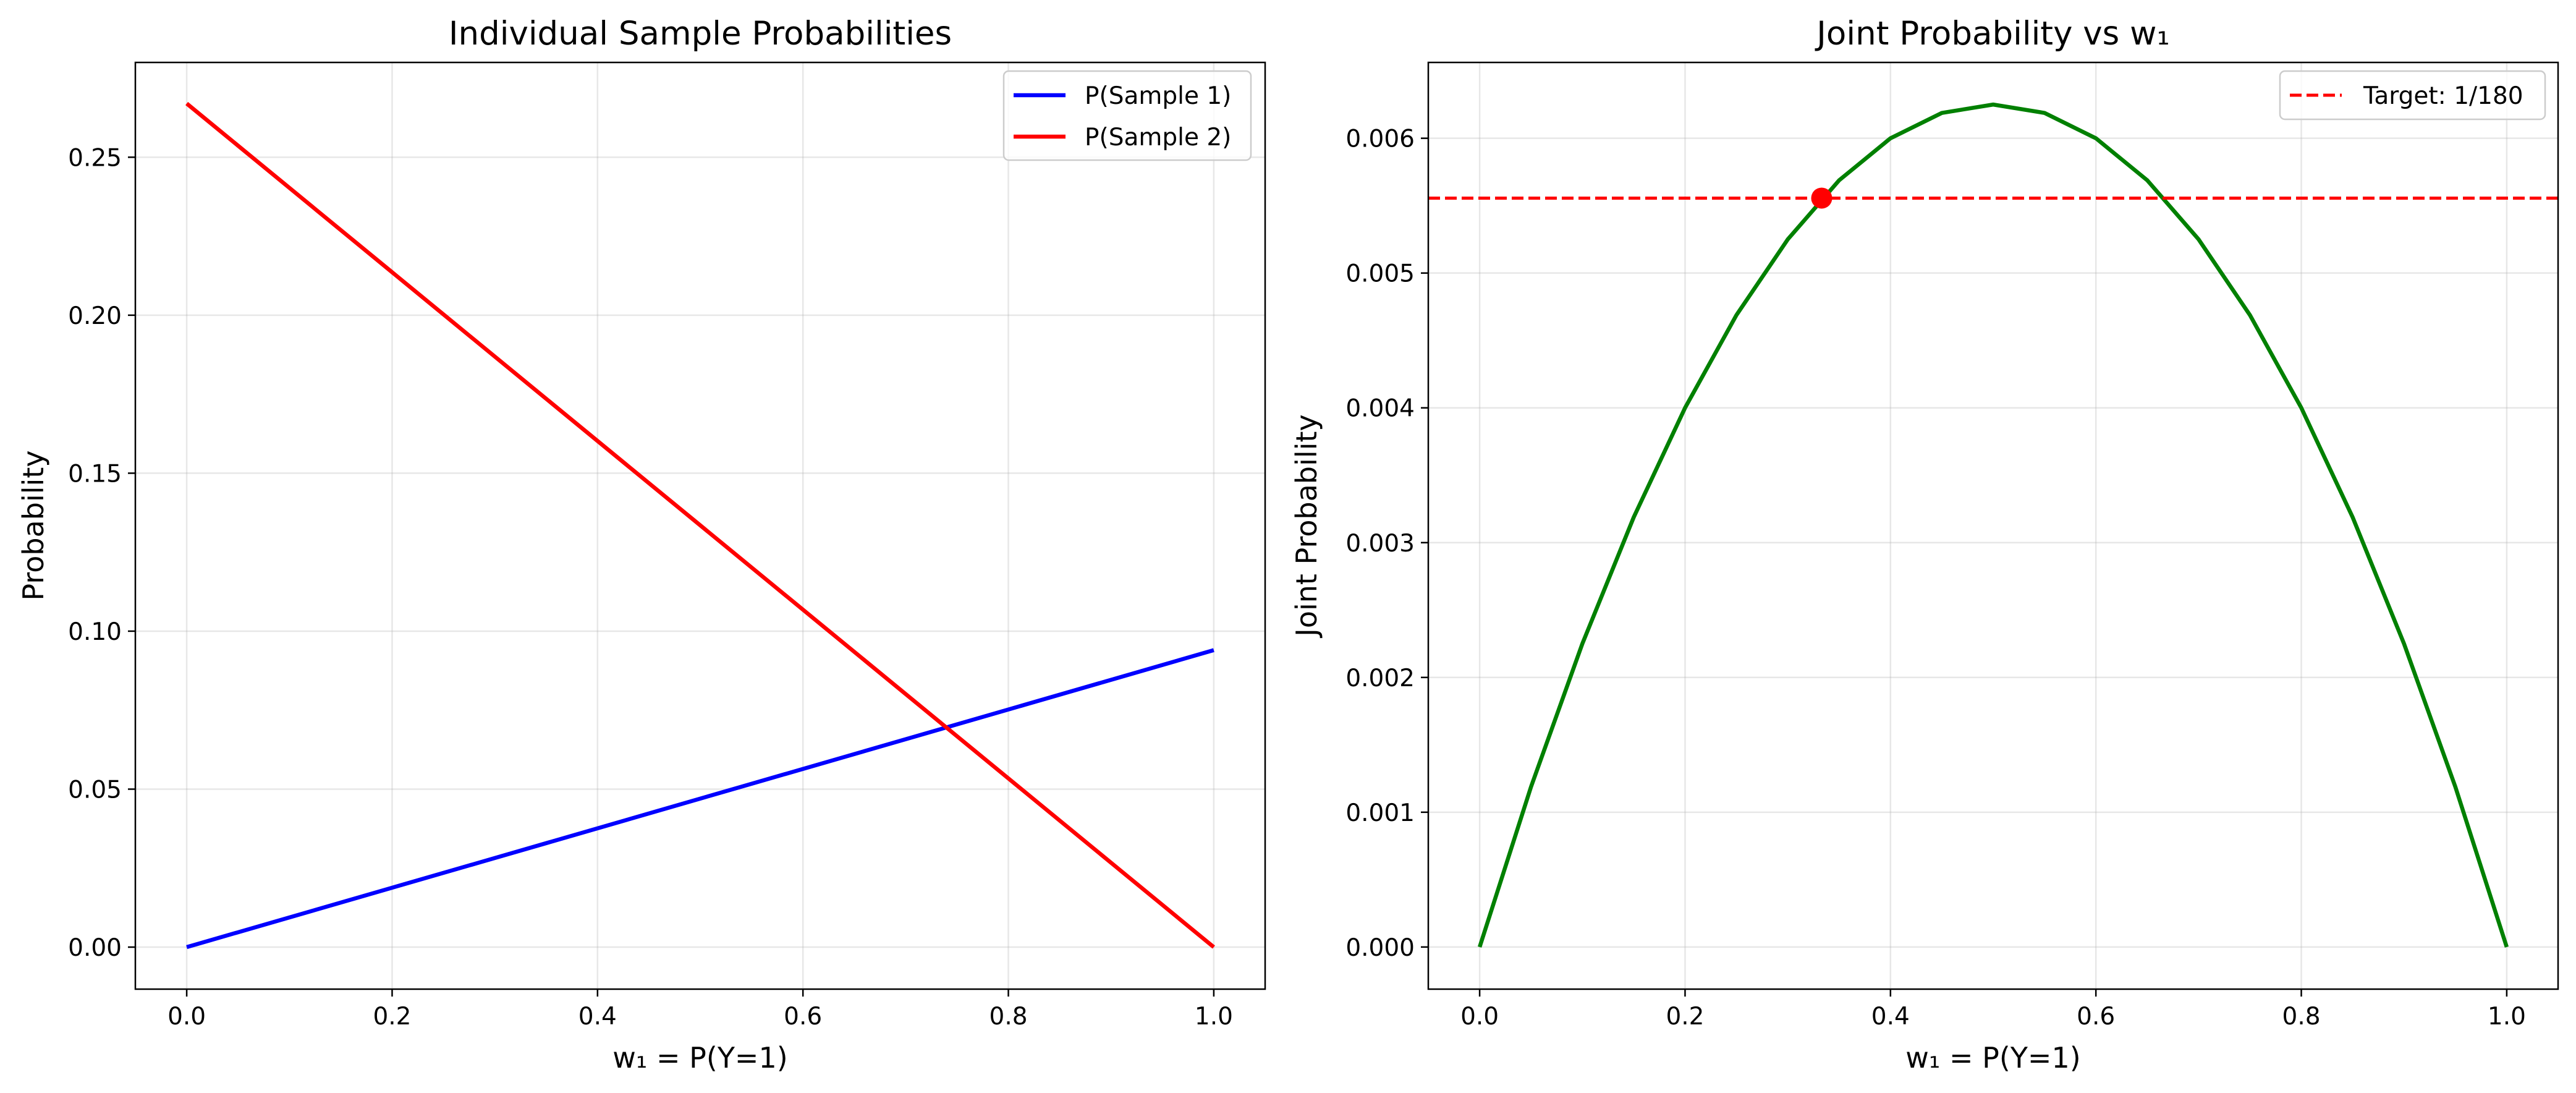 This screenshot has height=1093, width=2576. What do you see at coordinates (1127, 116) in the screenshot?
I see `left-legend: P(Sample 1) P(Sample 2)` at bounding box center [1127, 116].